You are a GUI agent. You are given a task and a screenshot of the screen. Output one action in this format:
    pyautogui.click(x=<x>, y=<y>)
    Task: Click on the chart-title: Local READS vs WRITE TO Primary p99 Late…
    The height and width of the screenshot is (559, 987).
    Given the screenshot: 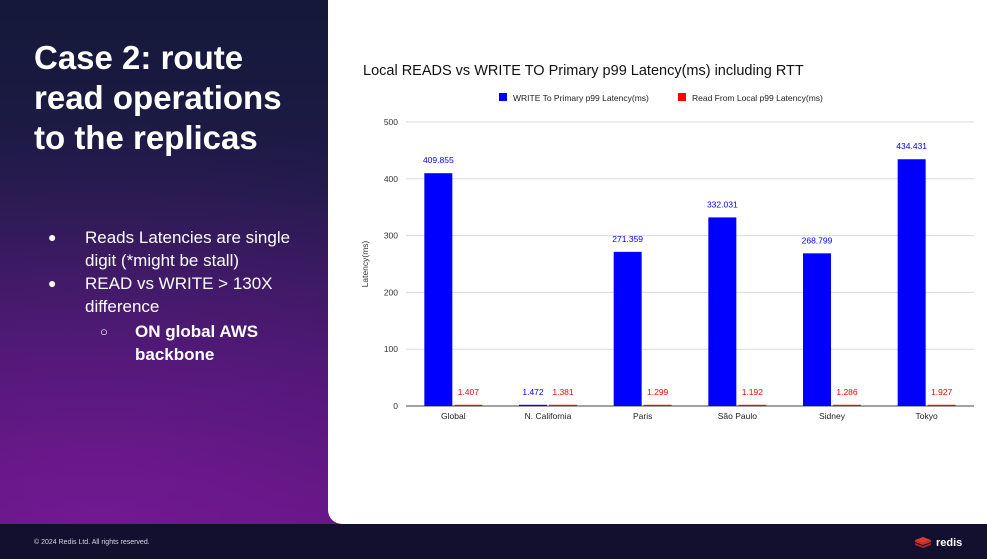 What is the action you would take?
    pyautogui.click(x=583, y=71)
    